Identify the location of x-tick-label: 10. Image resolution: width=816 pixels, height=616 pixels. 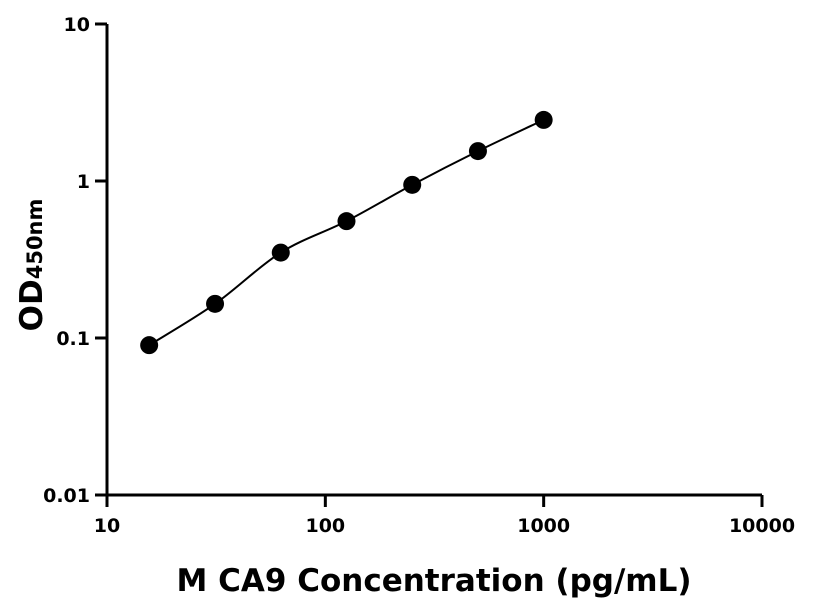
(107, 526).